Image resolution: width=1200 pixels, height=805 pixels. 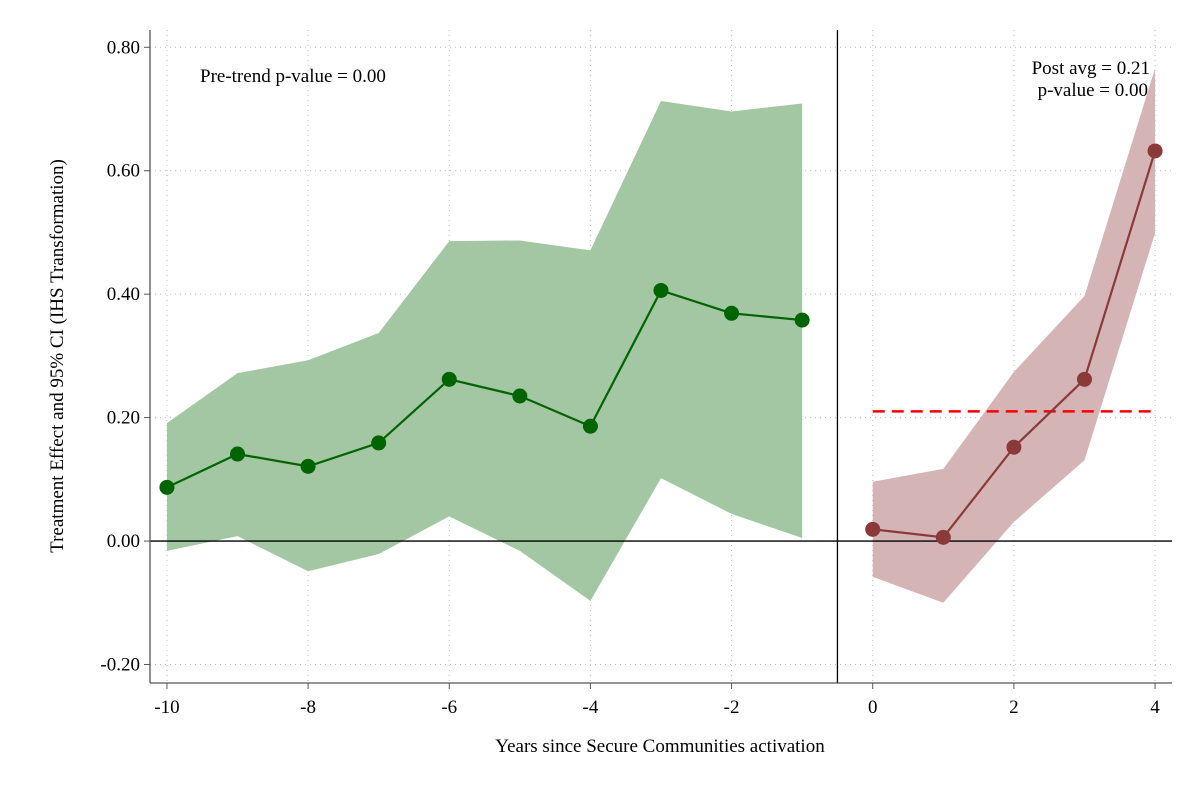 I want to click on x-tick-label: -2, so click(x=732, y=707).